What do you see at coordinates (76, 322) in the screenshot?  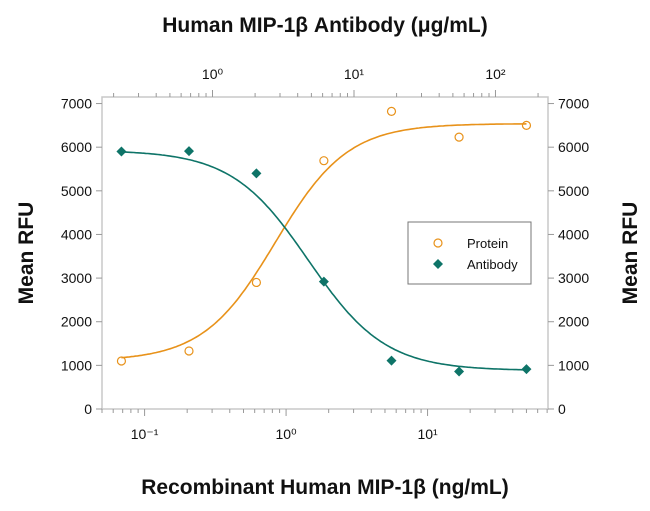 I see `y-tick-label-left: 2000` at bounding box center [76, 322].